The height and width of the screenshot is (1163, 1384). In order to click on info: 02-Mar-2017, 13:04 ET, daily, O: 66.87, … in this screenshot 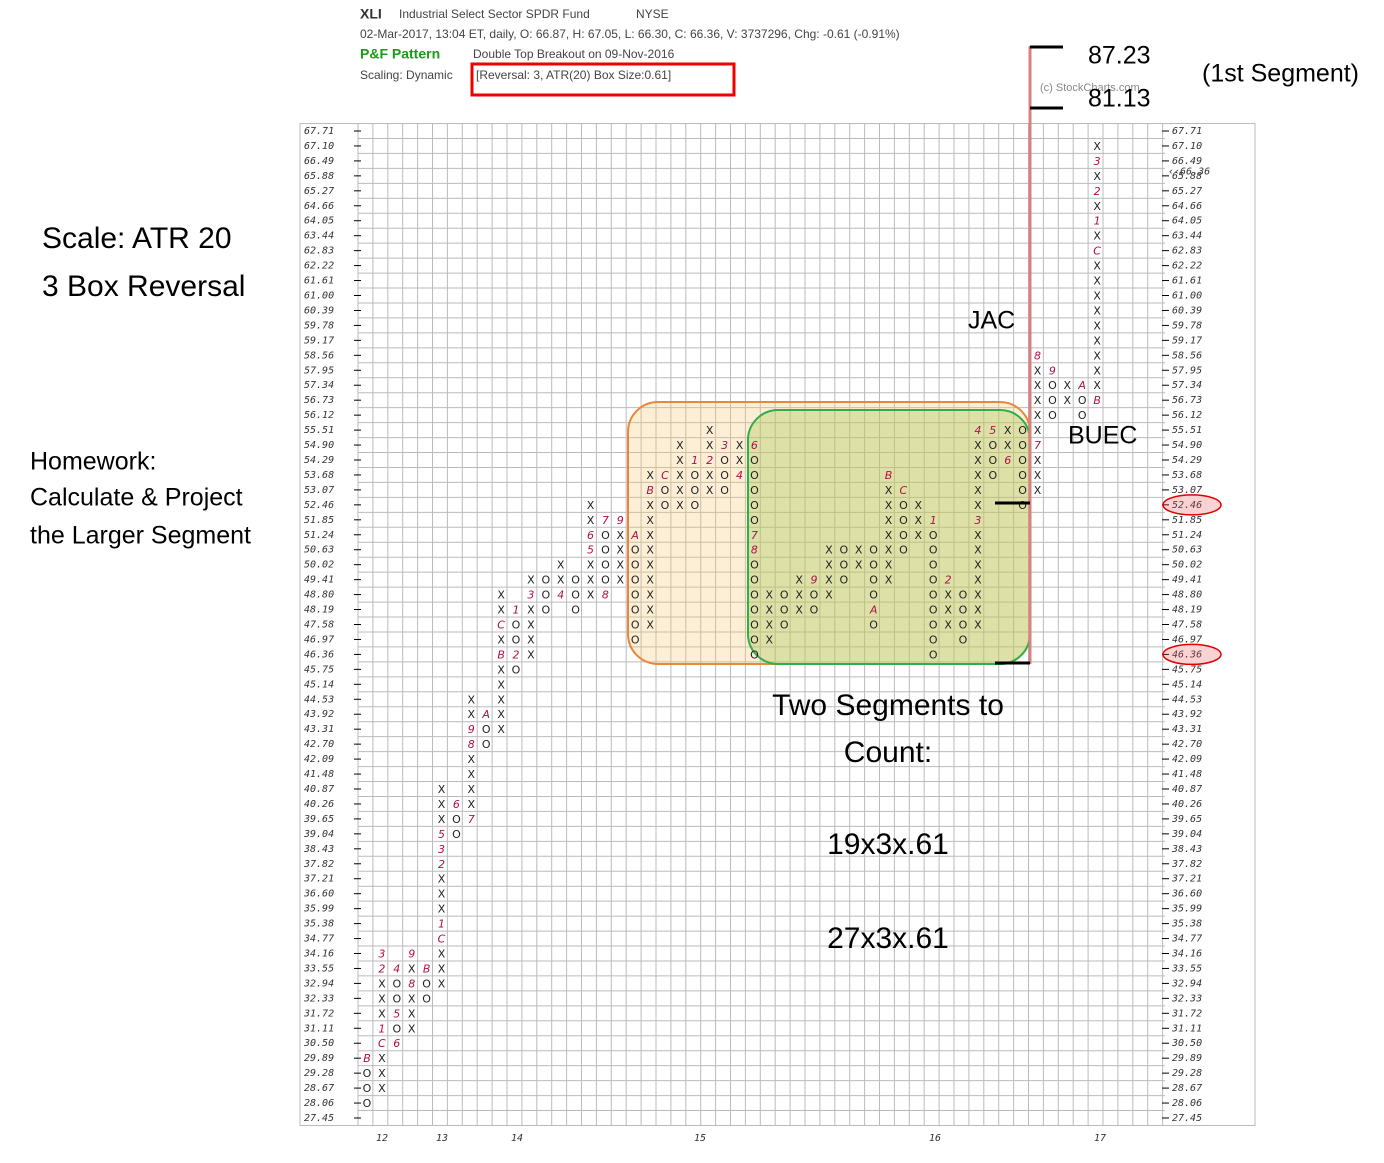, I will do `click(630, 34)`.